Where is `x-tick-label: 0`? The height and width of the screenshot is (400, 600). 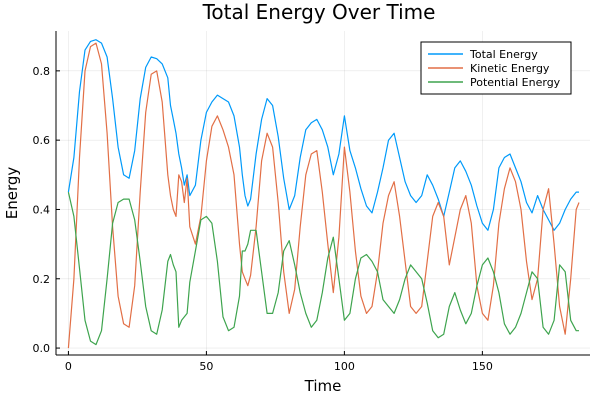
x-tick-label: 0 is located at coordinates (68, 366).